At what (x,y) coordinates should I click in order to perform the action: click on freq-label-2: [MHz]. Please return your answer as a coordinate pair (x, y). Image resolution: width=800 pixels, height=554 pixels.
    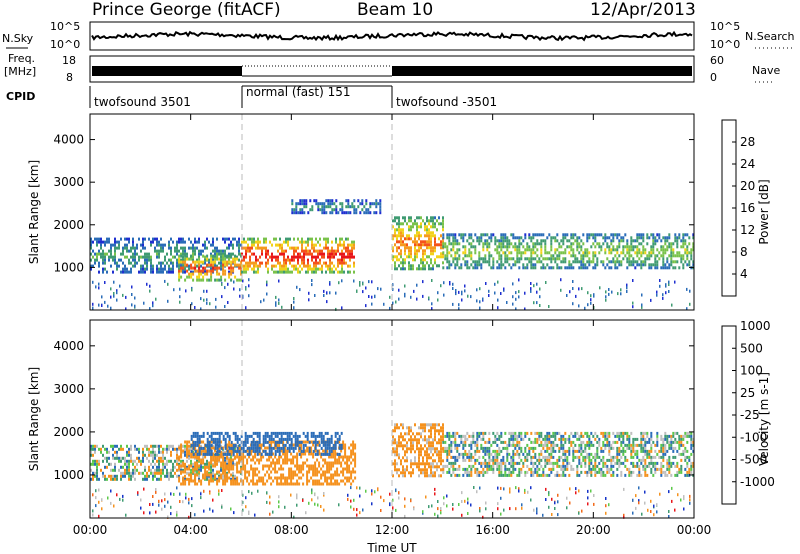
    Looking at the image, I should click on (20, 71).